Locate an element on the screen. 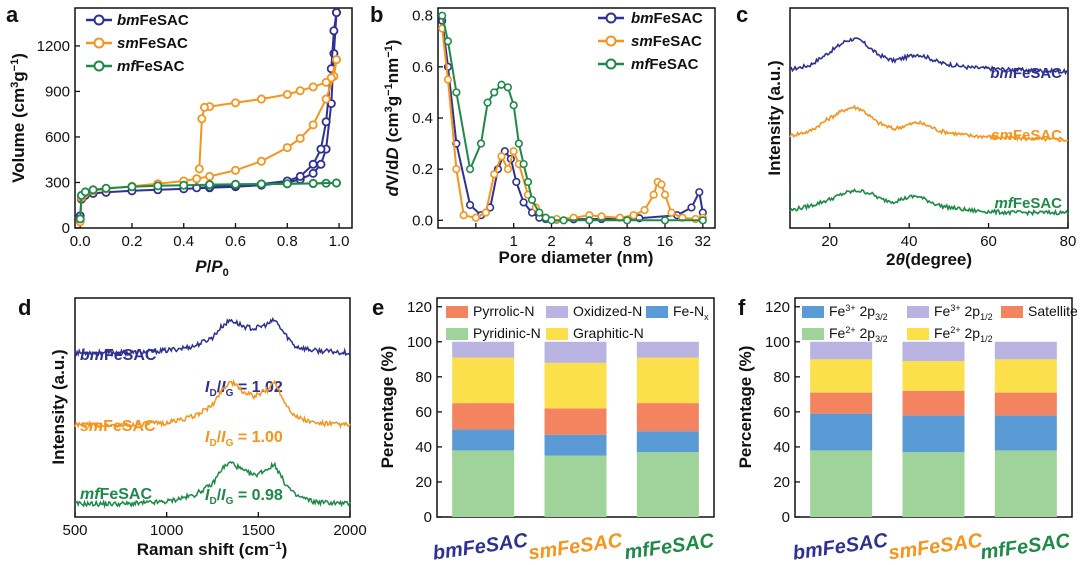 Image resolution: width=1080 pixels, height=565 pixels. legend-label-graphitic: Graphitic-N is located at coordinates (608, 333).